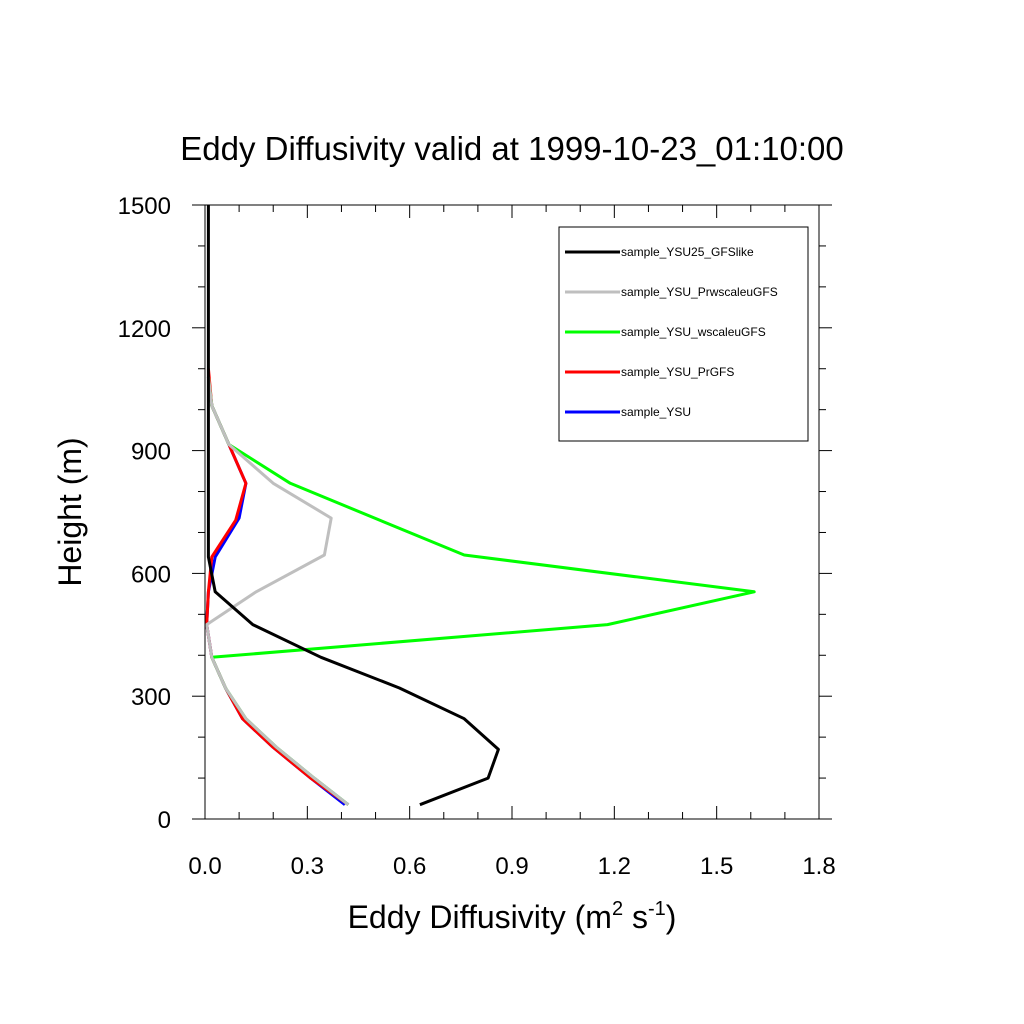 Image resolution: width=1024 pixels, height=1024 pixels. Describe the element at coordinates (656, 412) in the screenshot. I see `legend-label: sample_YSU` at that location.